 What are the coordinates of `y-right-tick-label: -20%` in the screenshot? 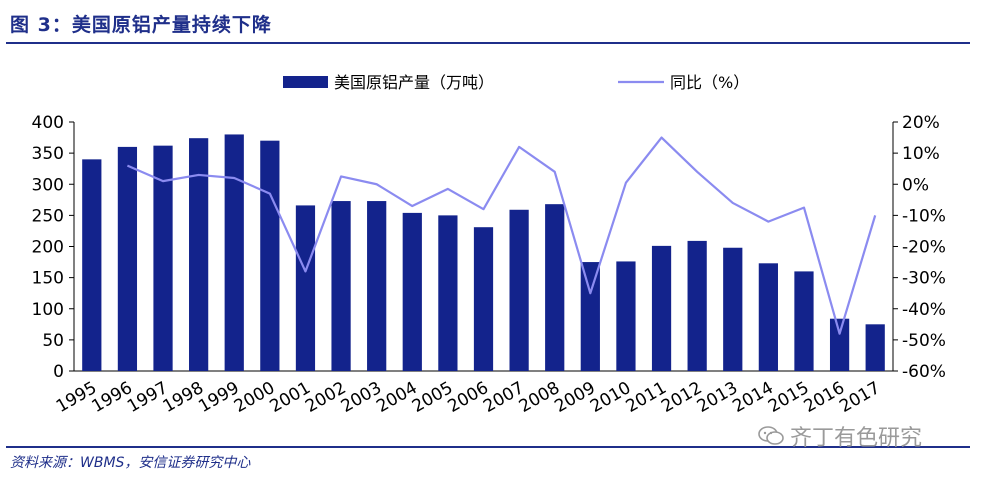 It's located at (924, 248).